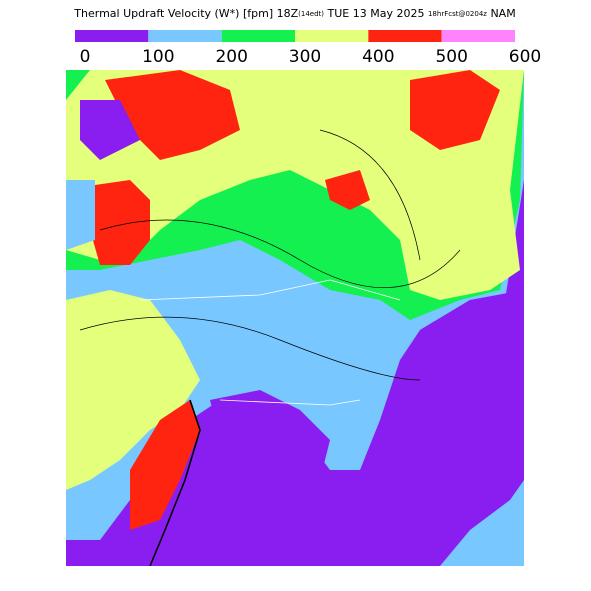  What do you see at coordinates (311, 14) in the screenshot?
I see `title-part: (14edt)` at bounding box center [311, 14].